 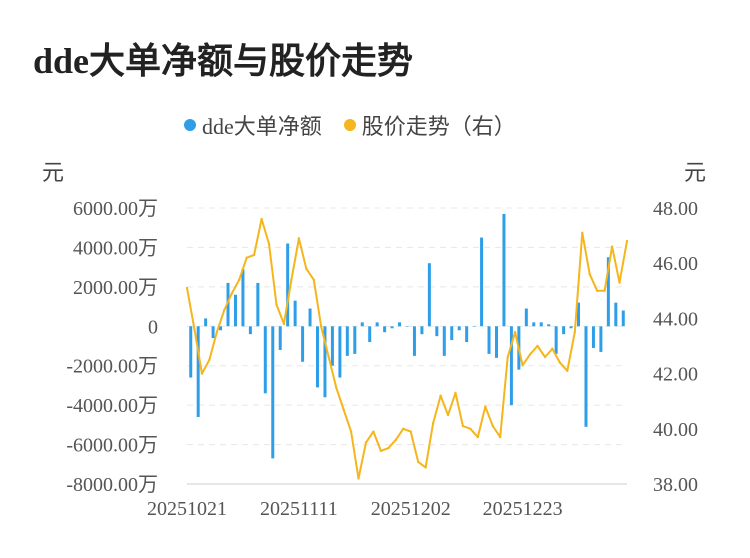 I want to click on left-tick-label: 6000.00万, so click(x=115, y=209).